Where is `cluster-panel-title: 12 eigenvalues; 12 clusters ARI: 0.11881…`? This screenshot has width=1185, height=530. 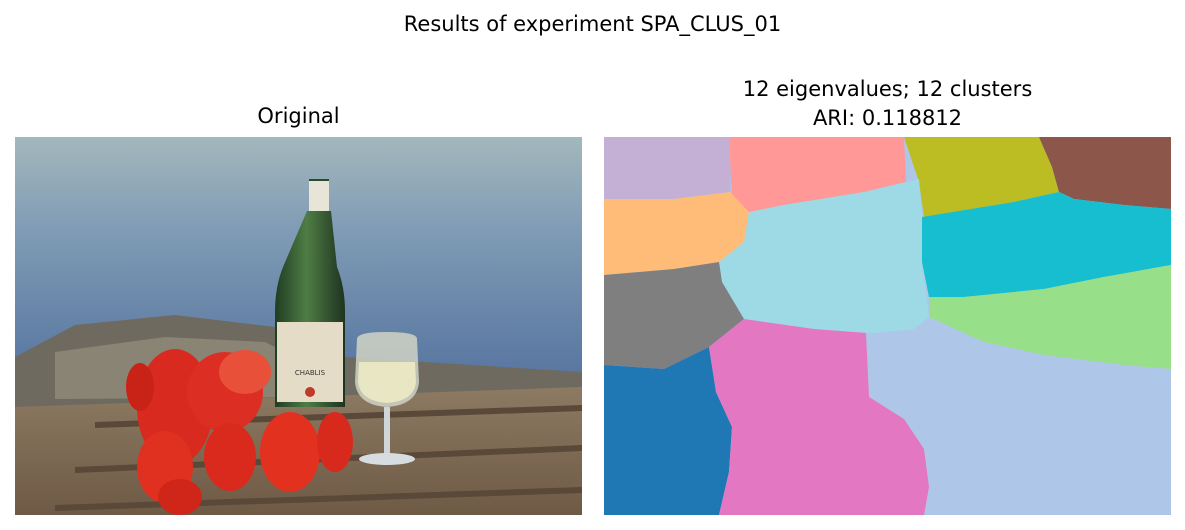
cluster-panel-title: 12 eigenvalues; 12 clusters ARI: 0.11881… is located at coordinates (887, 104).